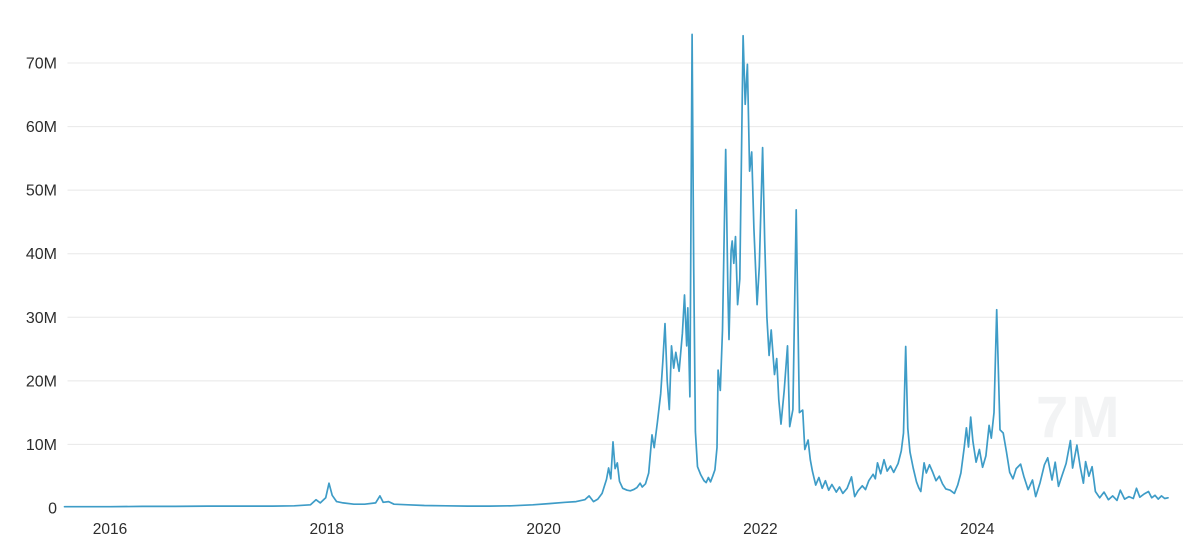 The width and height of the screenshot is (1200, 556). Describe the element at coordinates (1079, 417) in the screenshot. I see `watermark: 7M` at that location.